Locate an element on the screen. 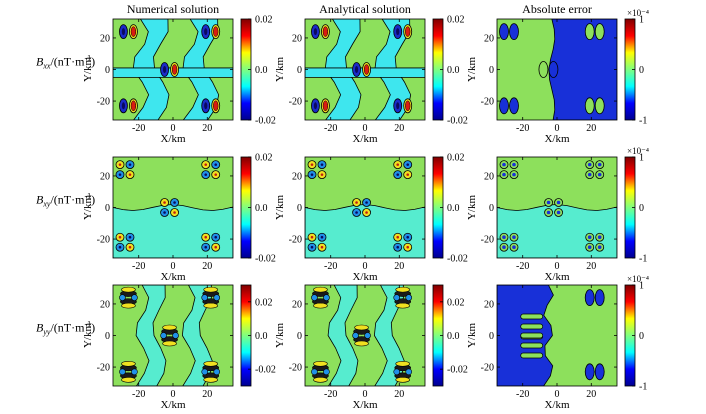 The width and height of the screenshot is (706, 414). colorbar-tick-label: 0 is located at coordinates (641, 70).